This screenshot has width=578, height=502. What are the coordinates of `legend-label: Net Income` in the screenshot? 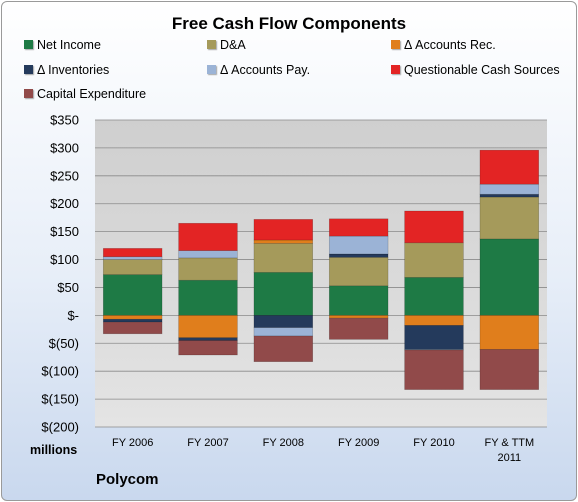 It's located at (69, 45).